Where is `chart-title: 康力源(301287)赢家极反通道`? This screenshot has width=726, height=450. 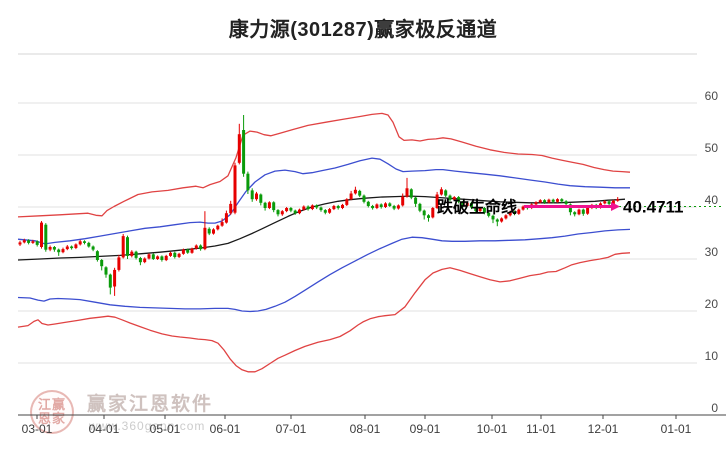 chart-title: 康力源(301287)赢家极反通道 is located at coordinates (363, 30).